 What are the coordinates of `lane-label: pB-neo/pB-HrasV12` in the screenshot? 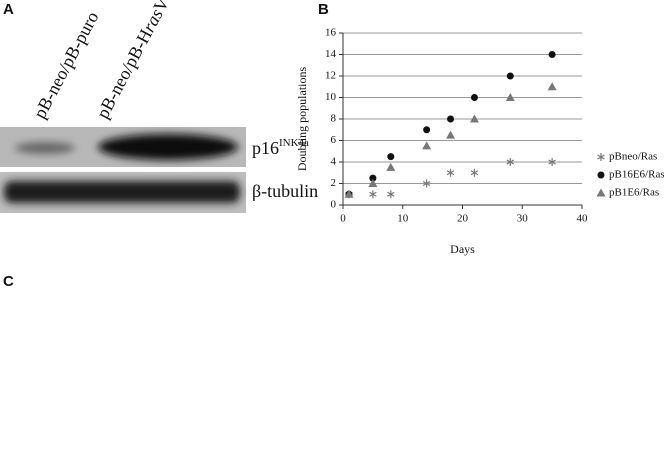 It's located at (137, 61).